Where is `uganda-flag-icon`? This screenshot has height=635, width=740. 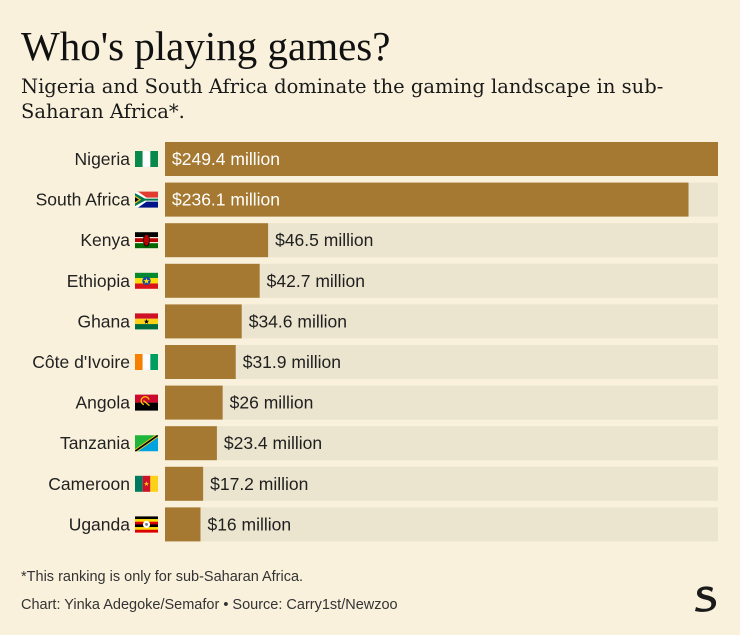
uganda-flag-icon is located at coordinates (146, 524).